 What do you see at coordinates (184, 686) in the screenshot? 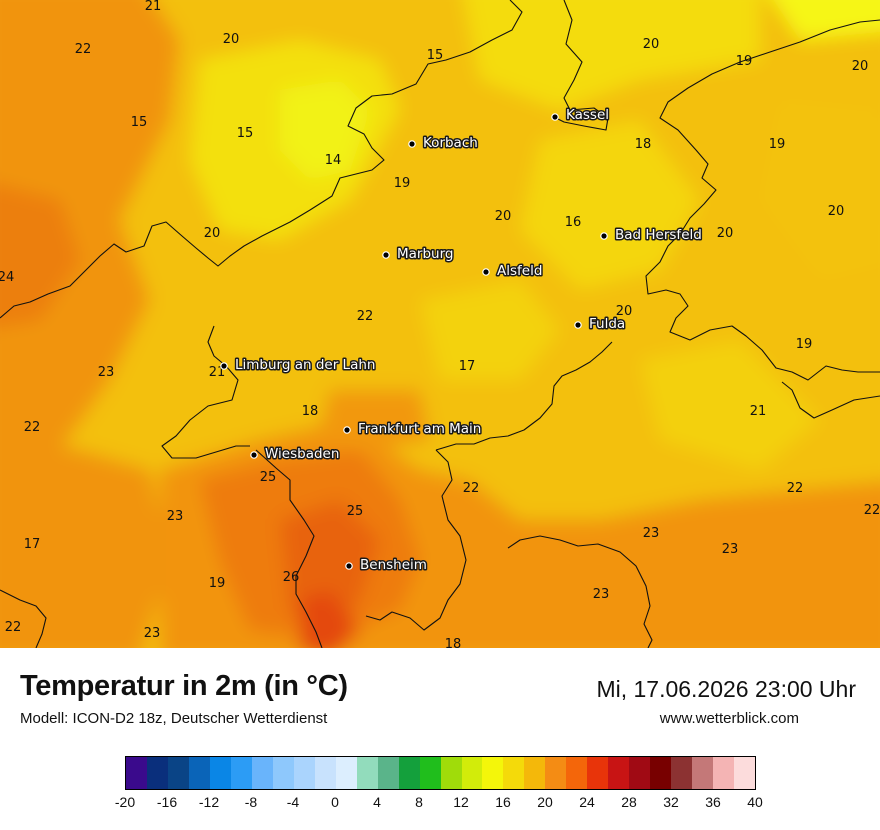
I see `map-title: Temperatur in 2m (in °C)` at bounding box center [184, 686].